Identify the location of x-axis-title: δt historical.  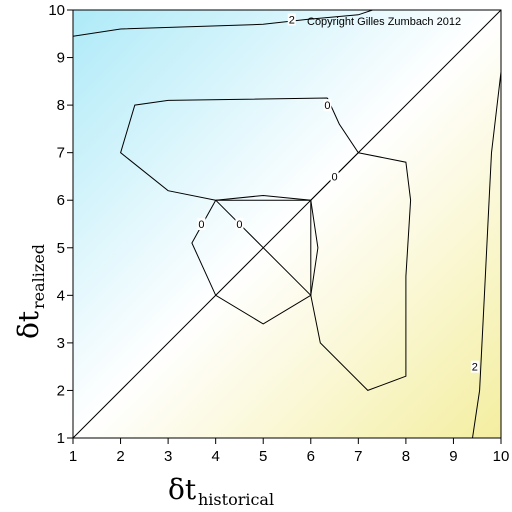
(221, 491).